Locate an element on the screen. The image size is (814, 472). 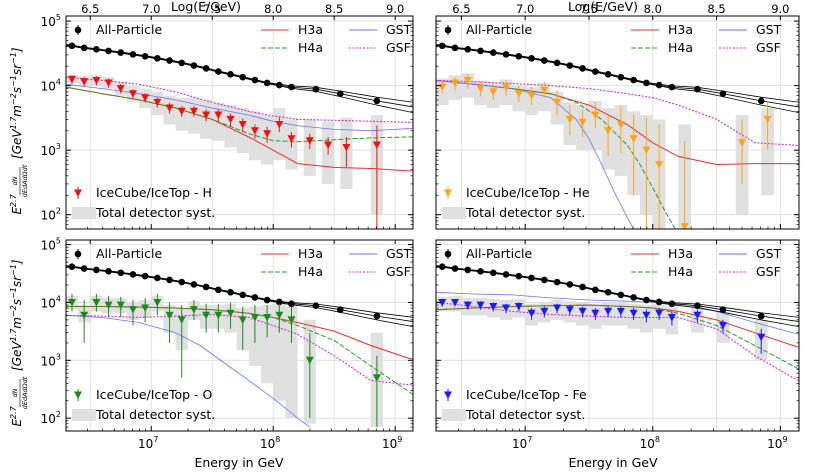
y-axis-label-bottom: E2.7 [GeV1.7m−2s−1sr−1] dN dEdAdΩdt is located at coordinates (19, 342).